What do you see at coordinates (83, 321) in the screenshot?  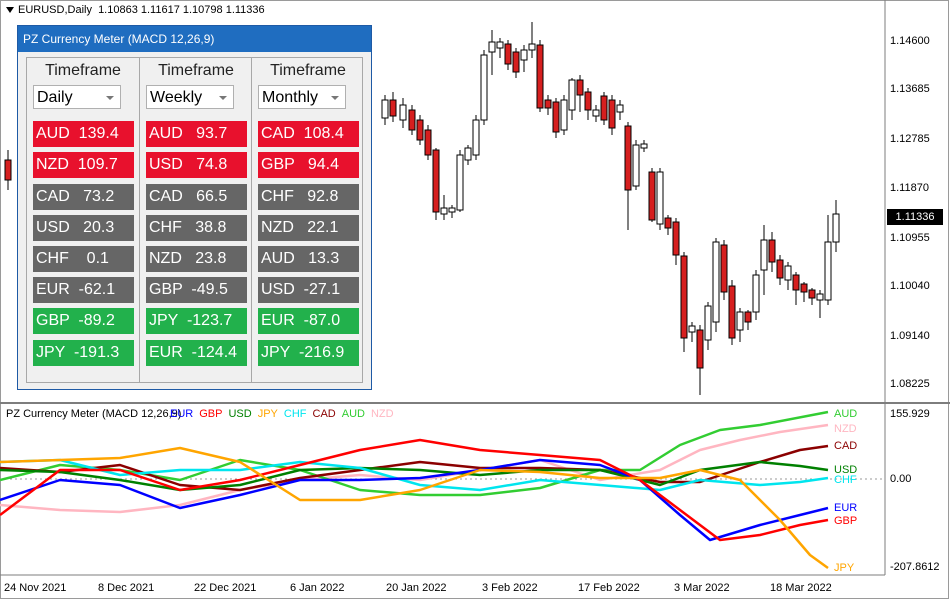 I see `currency-strength-cell: GBP -89.2` at bounding box center [83, 321].